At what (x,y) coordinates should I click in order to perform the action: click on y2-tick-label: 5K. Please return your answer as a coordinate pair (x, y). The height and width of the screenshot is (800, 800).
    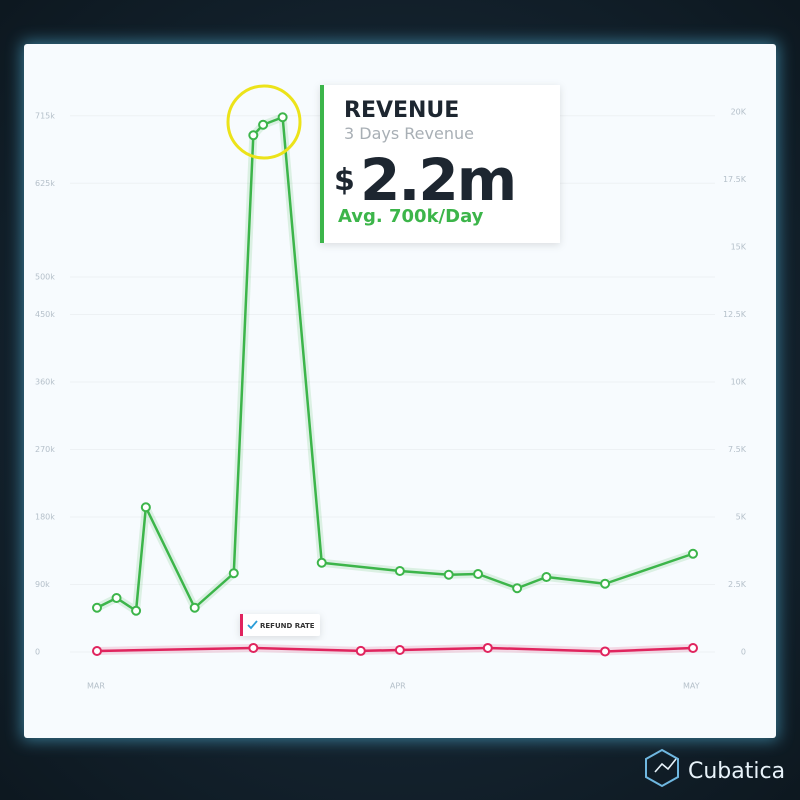
    Looking at the image, I should click on (741, 517).